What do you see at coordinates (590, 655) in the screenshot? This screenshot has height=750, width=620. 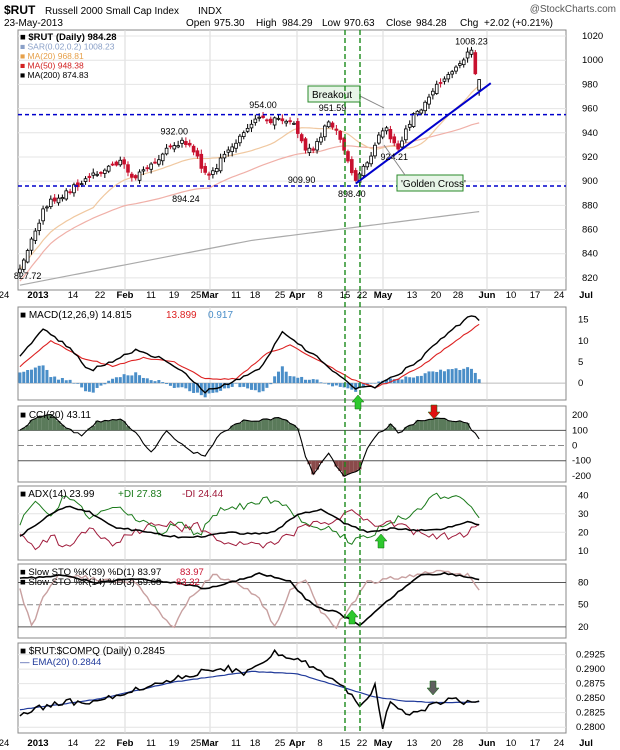 I see `ratio-y-tick: 0.2925` at bounding box center [590, 655].